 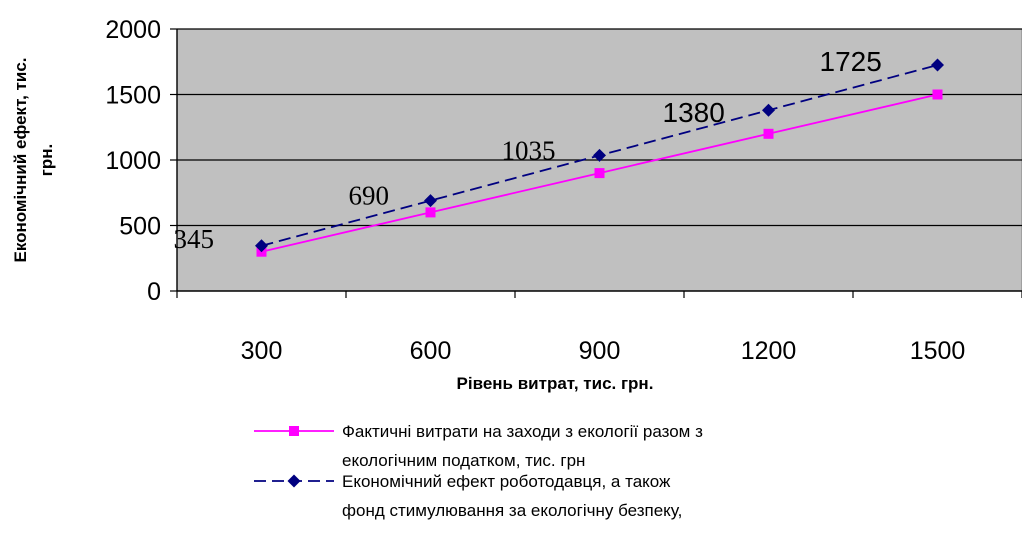 I want to click on x-tick-labels: 300 600 900 1200 1500, so click(x=603, y=351).